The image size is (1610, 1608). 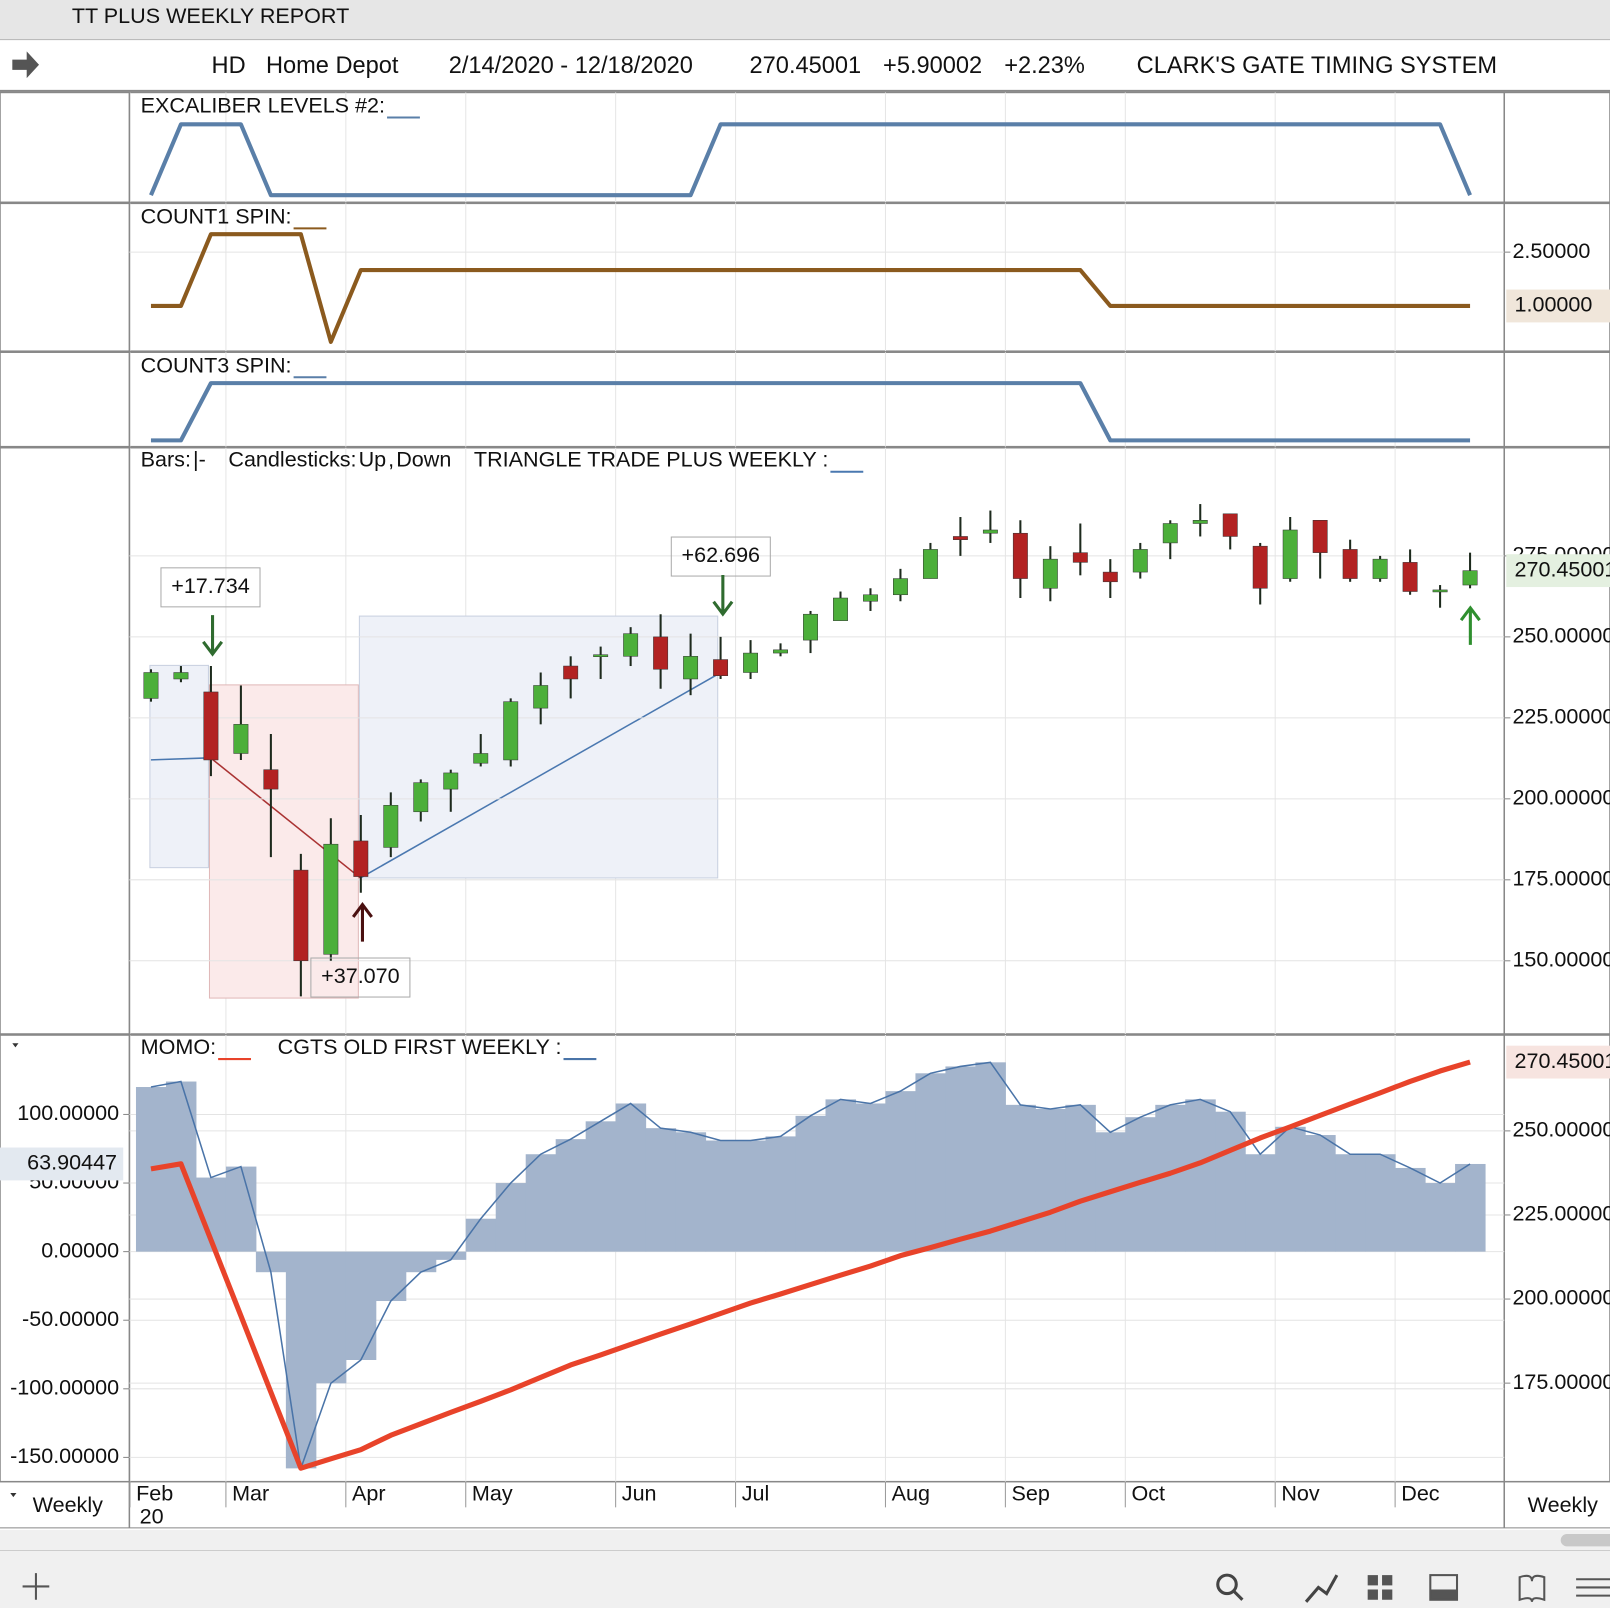 What do you see at coordinates (1532, 1588) in the screenshot?
I see `book-button` at bounding box center [1532, 1588].